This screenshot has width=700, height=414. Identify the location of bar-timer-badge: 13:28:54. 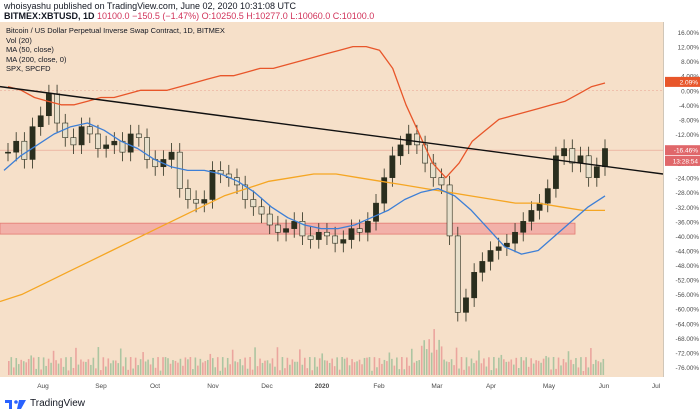
(686, 161).